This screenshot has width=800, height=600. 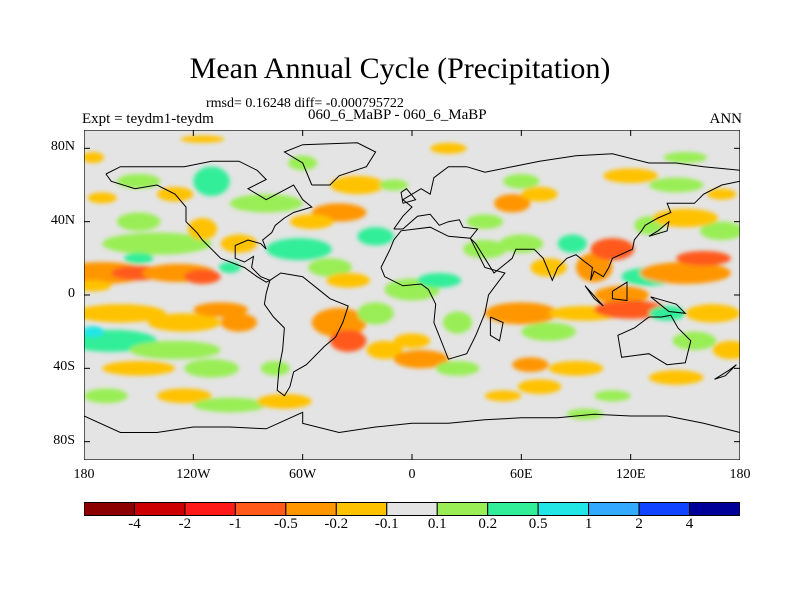 What do you see at coordinates (412, 474) in the screenshot?
I see `lon-tick-label: 0` at bounding box center [412, 474].